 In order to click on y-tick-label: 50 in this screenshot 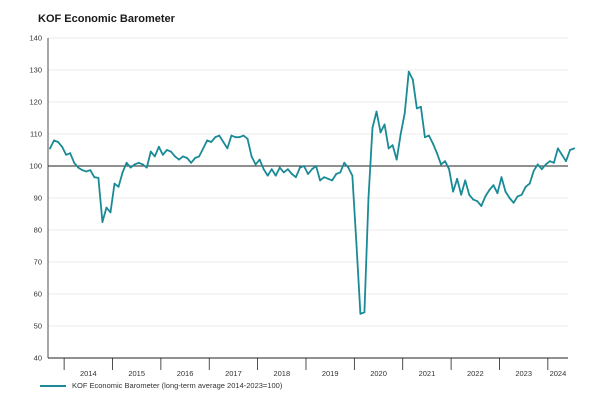, I will do `click(38, 326)`.